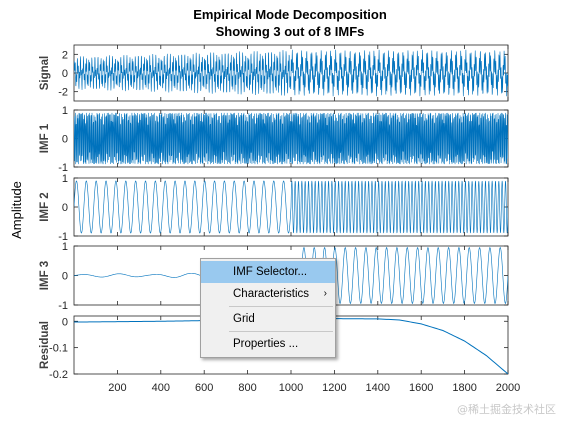  I want to click on x-tick-label: 1200, so click(334, 388).